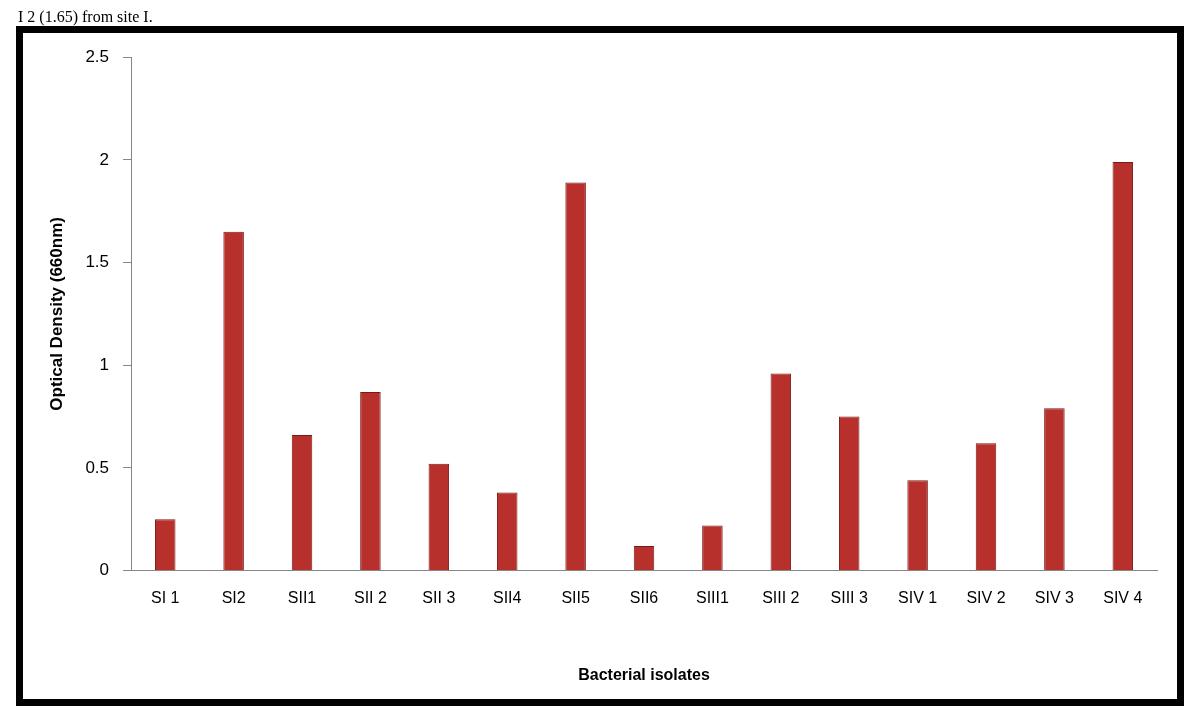 The image size is (1201, 727). I want to click on y-tick-label: 0, so click(104, 570).